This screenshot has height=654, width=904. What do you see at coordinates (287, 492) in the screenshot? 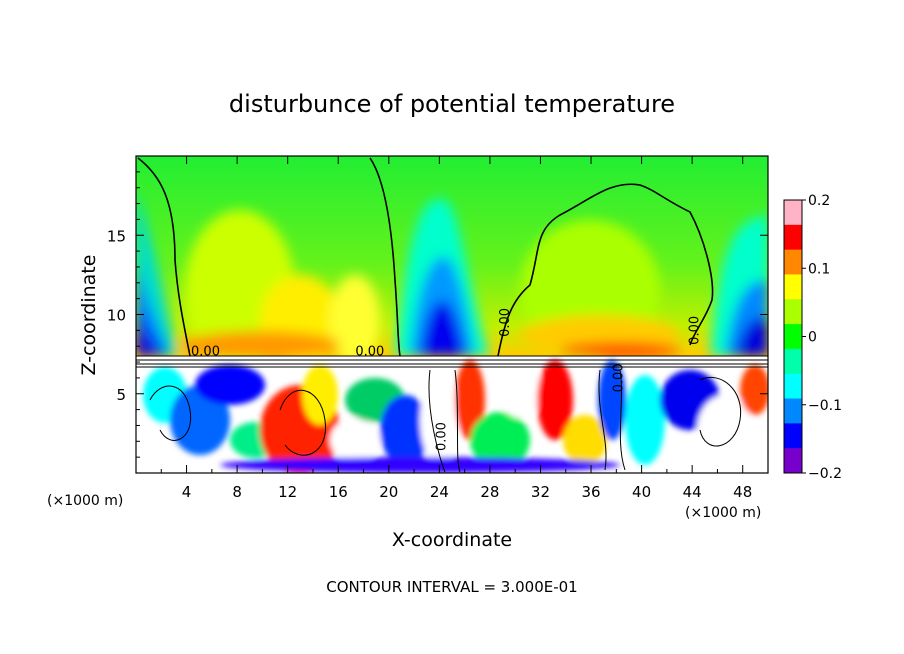
I see `x-tick-label: 12` at bounding box center [287, 492].